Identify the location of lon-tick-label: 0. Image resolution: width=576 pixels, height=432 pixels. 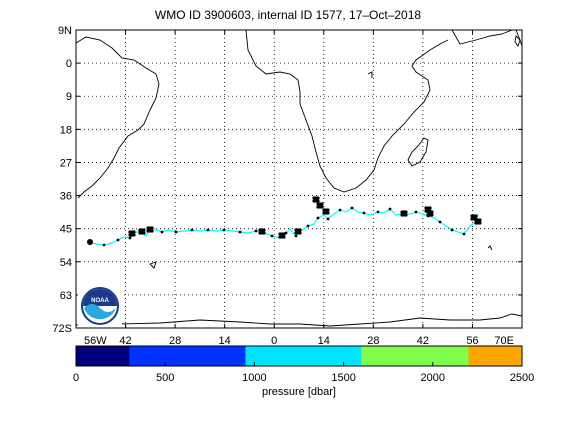
(274, 341).